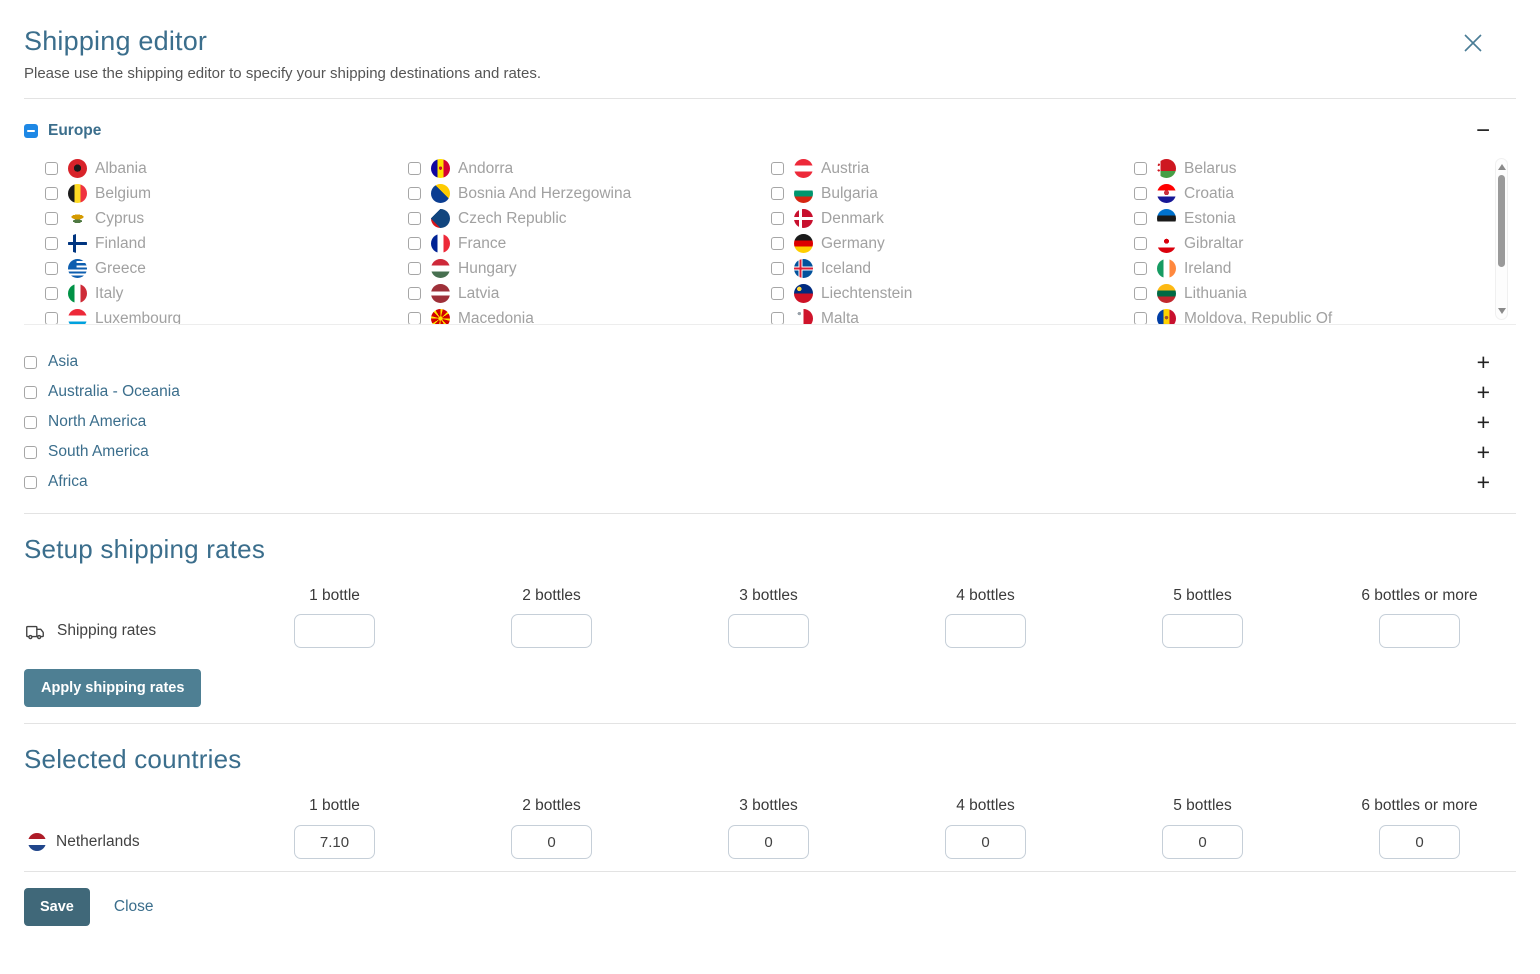 Image resolution: width=1540 pixels, height=974 pixels. I want to click on country-label: Germany, so click(853, 243).